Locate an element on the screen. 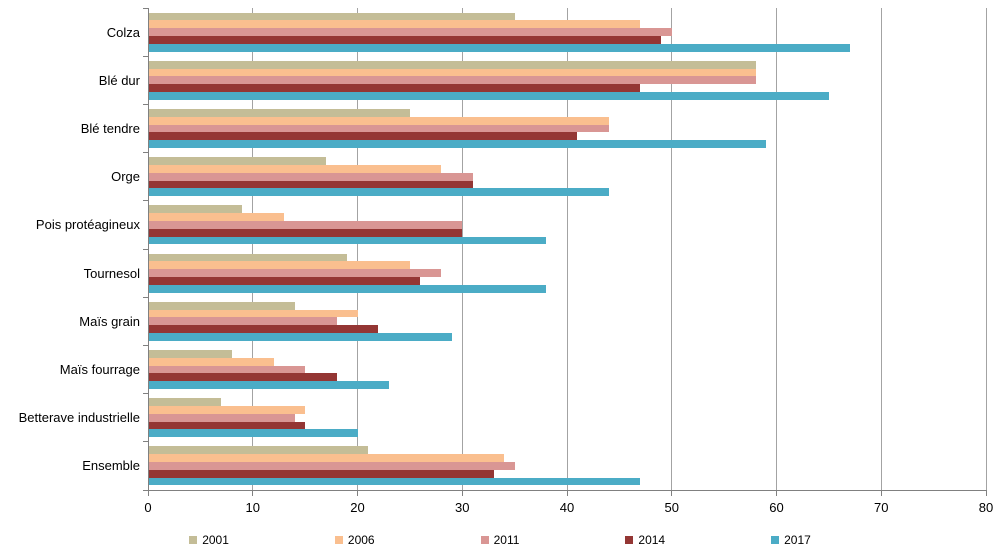 The height and width of the screenshot is (558, 1000). x-tick-label: 20 is located at coordinates (357, 507).